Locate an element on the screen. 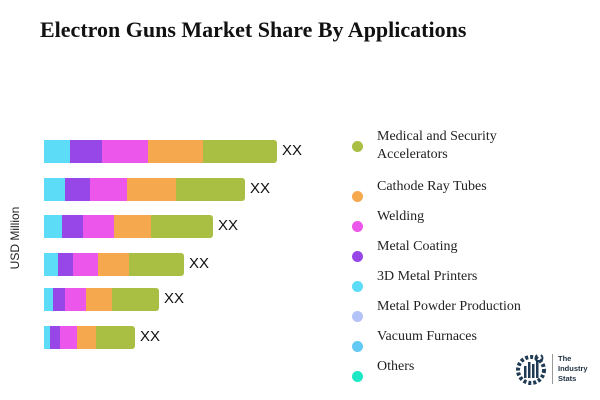 This screenshot has width=600, height=400. legend-item: 3D Metal Printers is located at coordinates (452, 280).